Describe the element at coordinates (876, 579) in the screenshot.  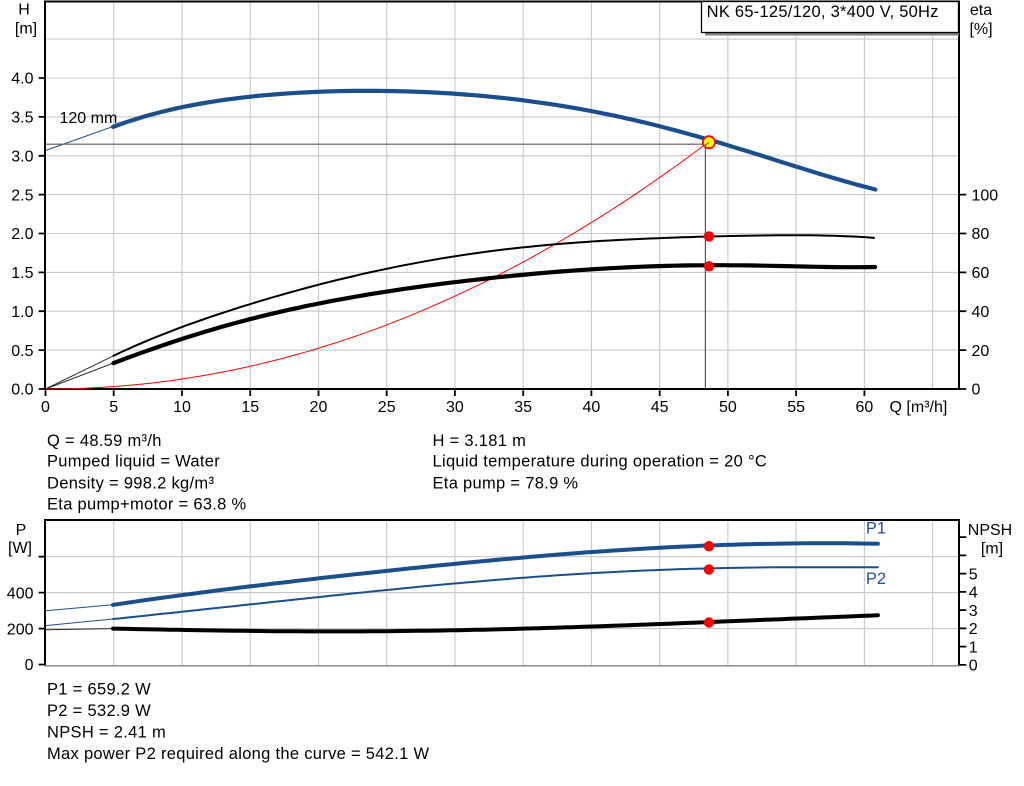
I see `svg-text: P2` at that location.